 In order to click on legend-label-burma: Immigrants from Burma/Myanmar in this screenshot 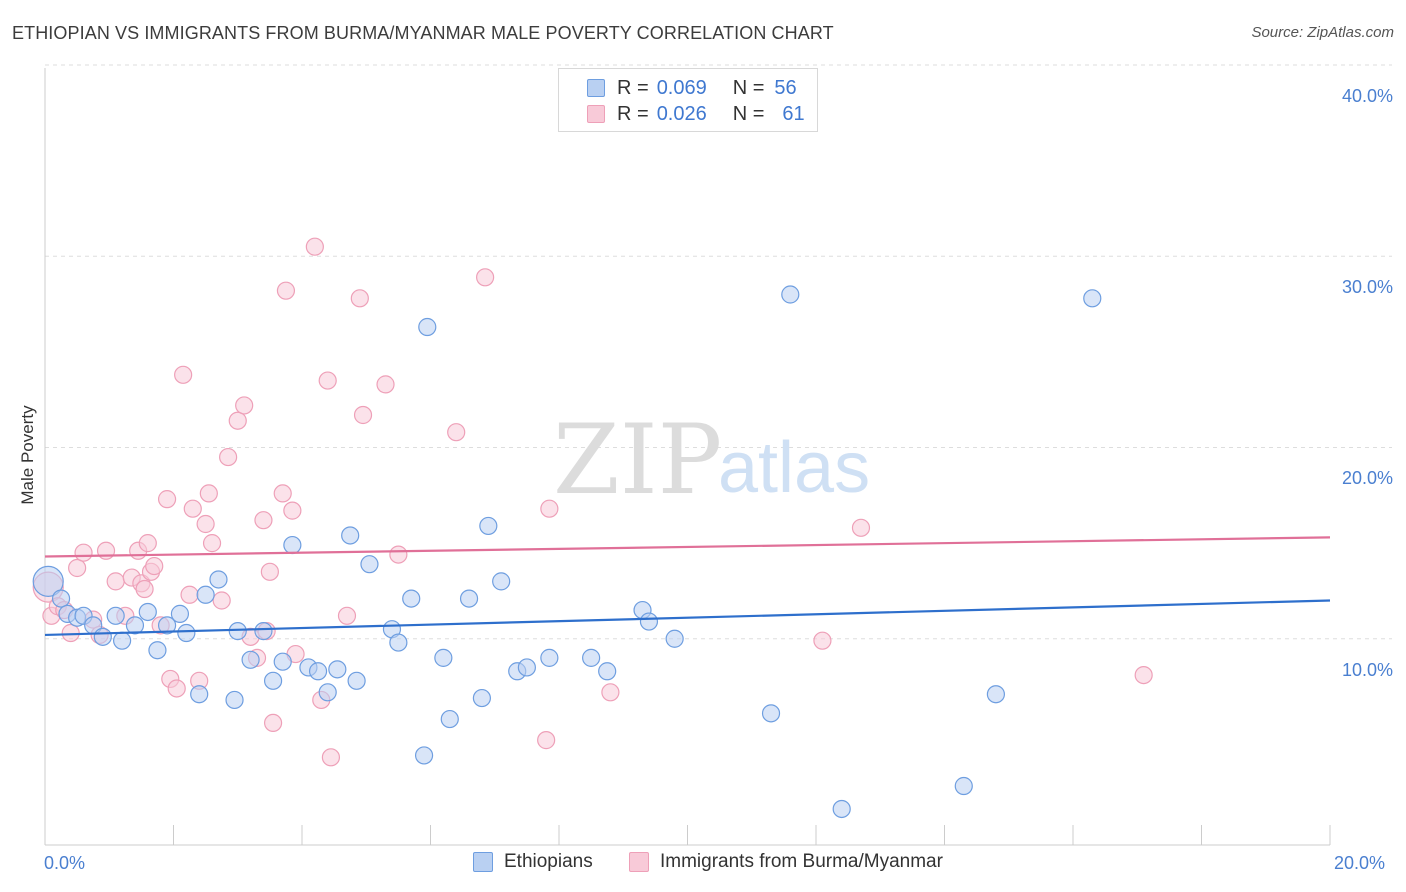, I will do `click(801, 861)`.